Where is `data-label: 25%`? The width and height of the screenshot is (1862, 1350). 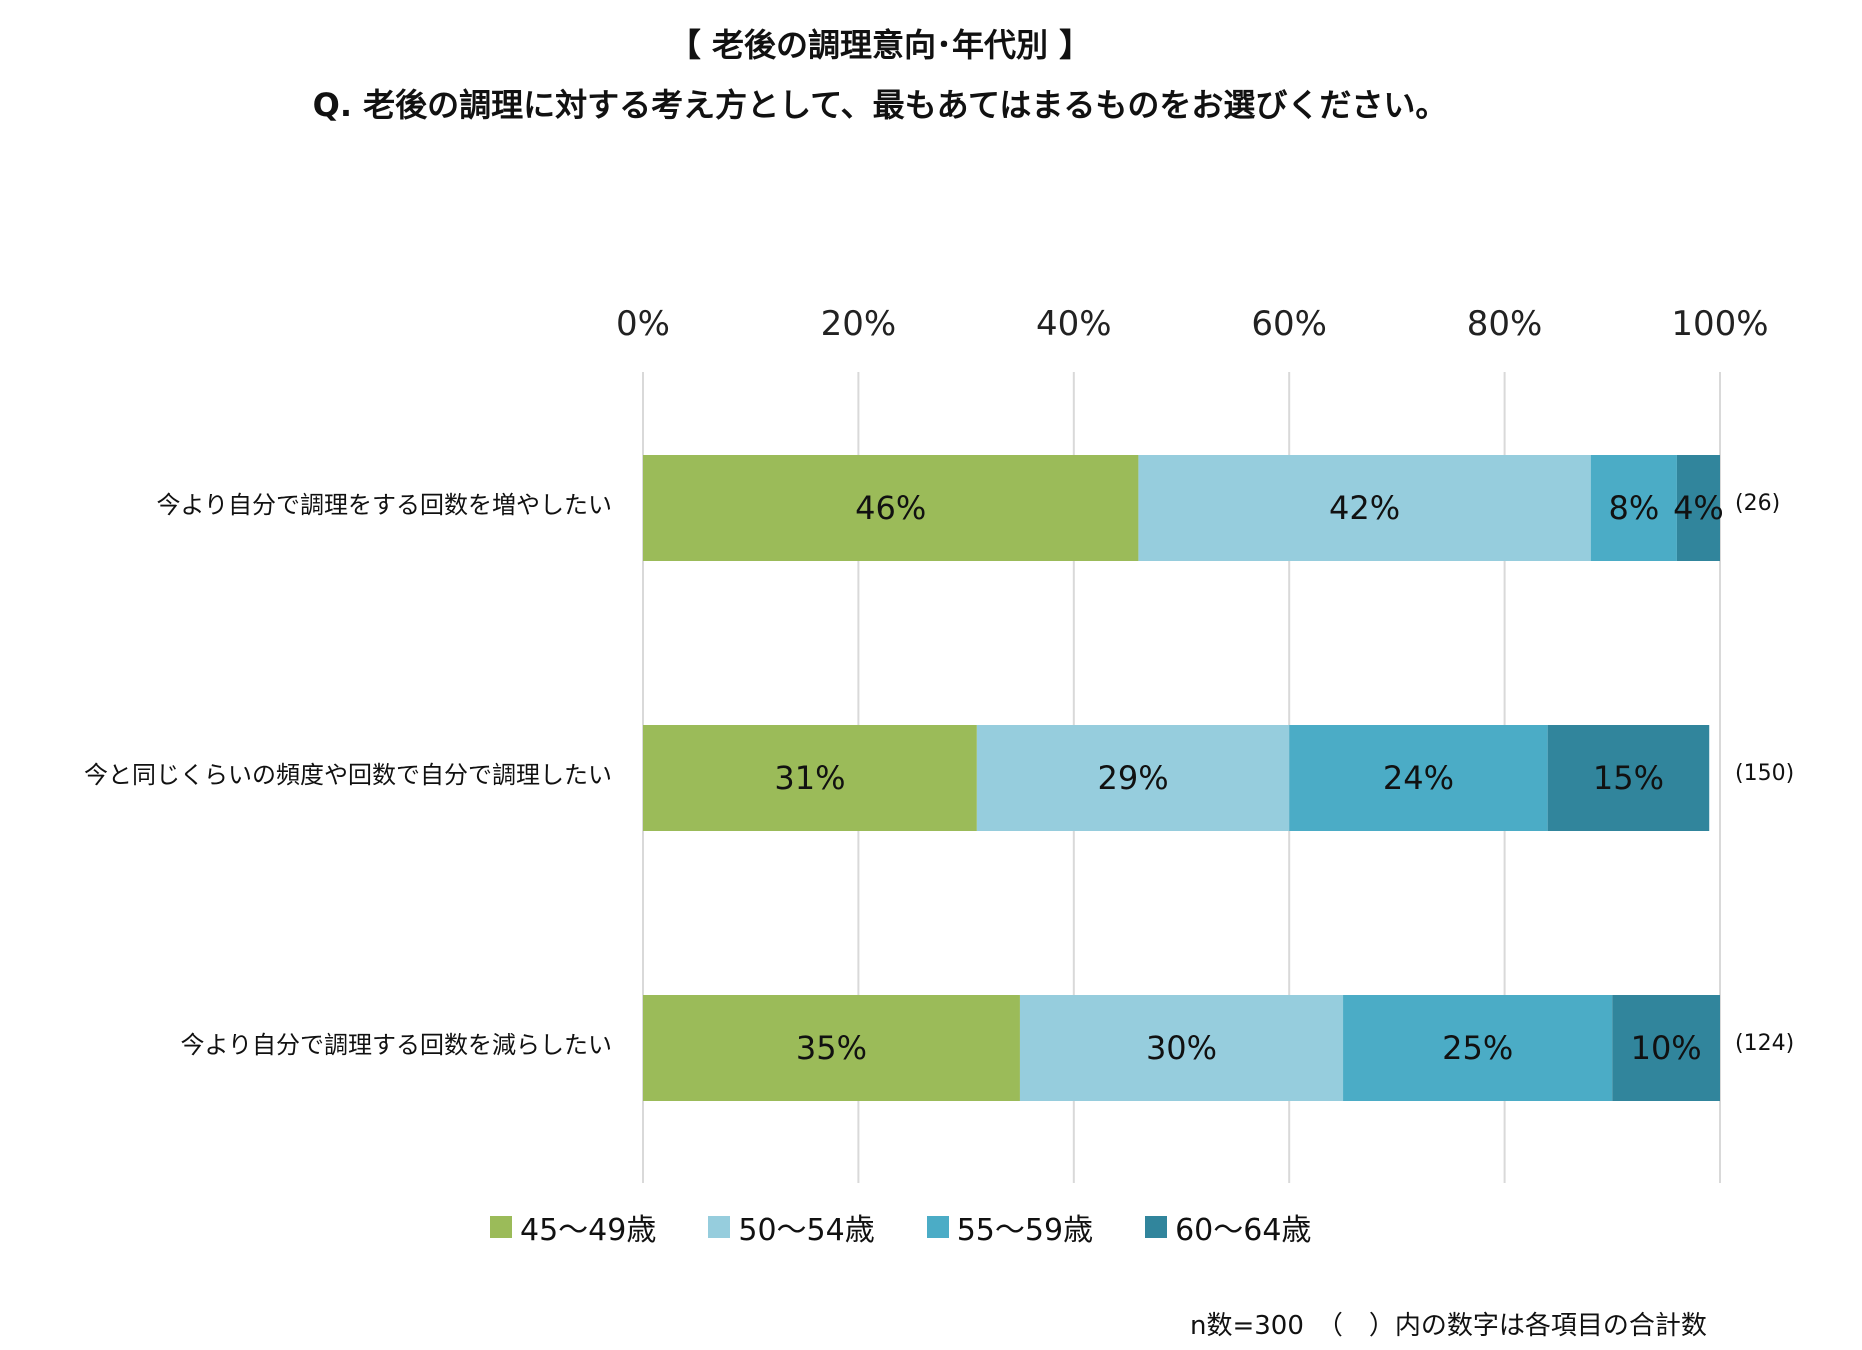
data-label: 25% is located at coordinates (1477, 1048).